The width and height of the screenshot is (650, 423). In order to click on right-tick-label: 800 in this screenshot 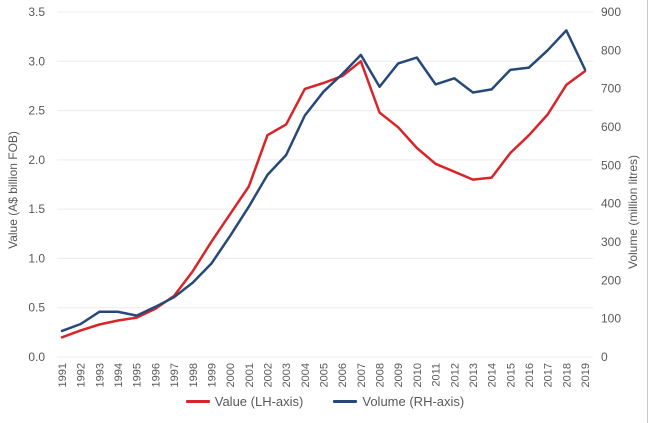, I will do `click(611, 50)`.